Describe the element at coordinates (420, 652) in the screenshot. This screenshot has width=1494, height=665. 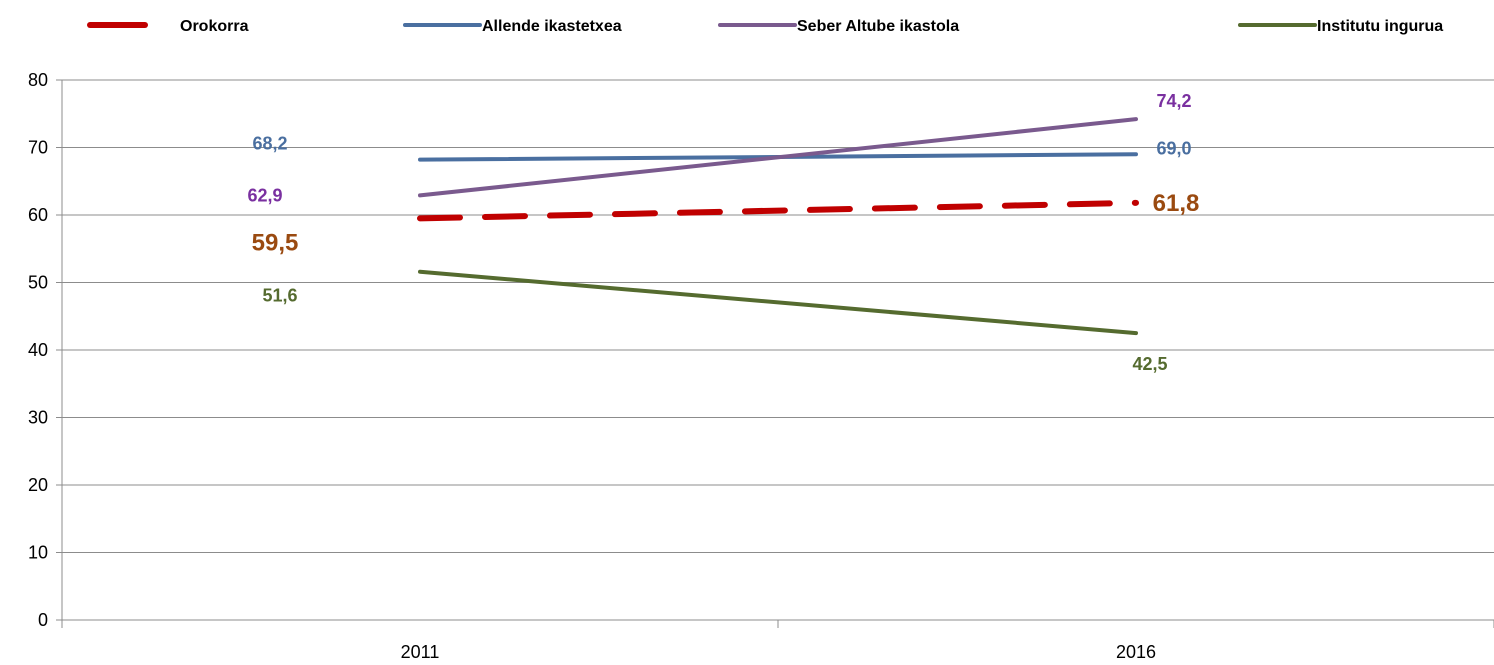
I see `x-tick-label-2011: 2011` at that location.